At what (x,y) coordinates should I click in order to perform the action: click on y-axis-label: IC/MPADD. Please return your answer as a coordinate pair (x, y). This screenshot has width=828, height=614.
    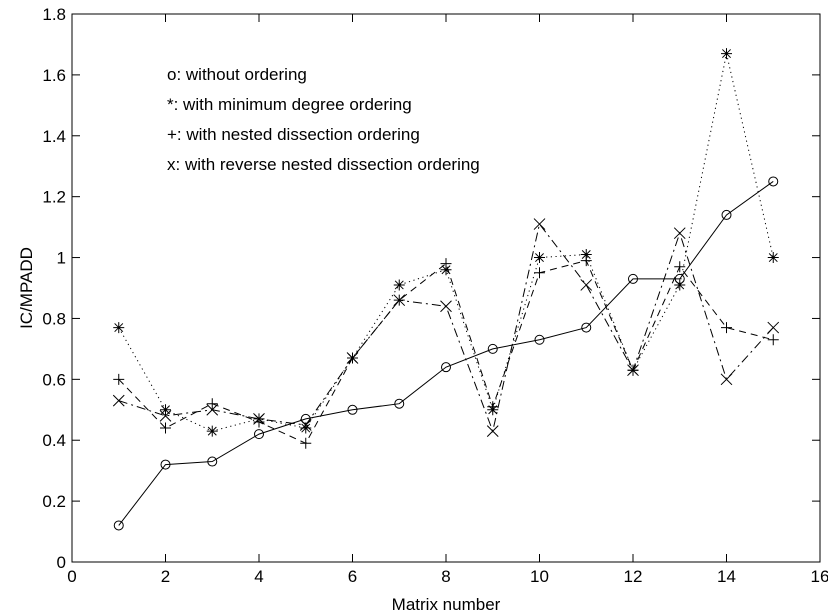
    Looking at the image, I should click on (26, 288).